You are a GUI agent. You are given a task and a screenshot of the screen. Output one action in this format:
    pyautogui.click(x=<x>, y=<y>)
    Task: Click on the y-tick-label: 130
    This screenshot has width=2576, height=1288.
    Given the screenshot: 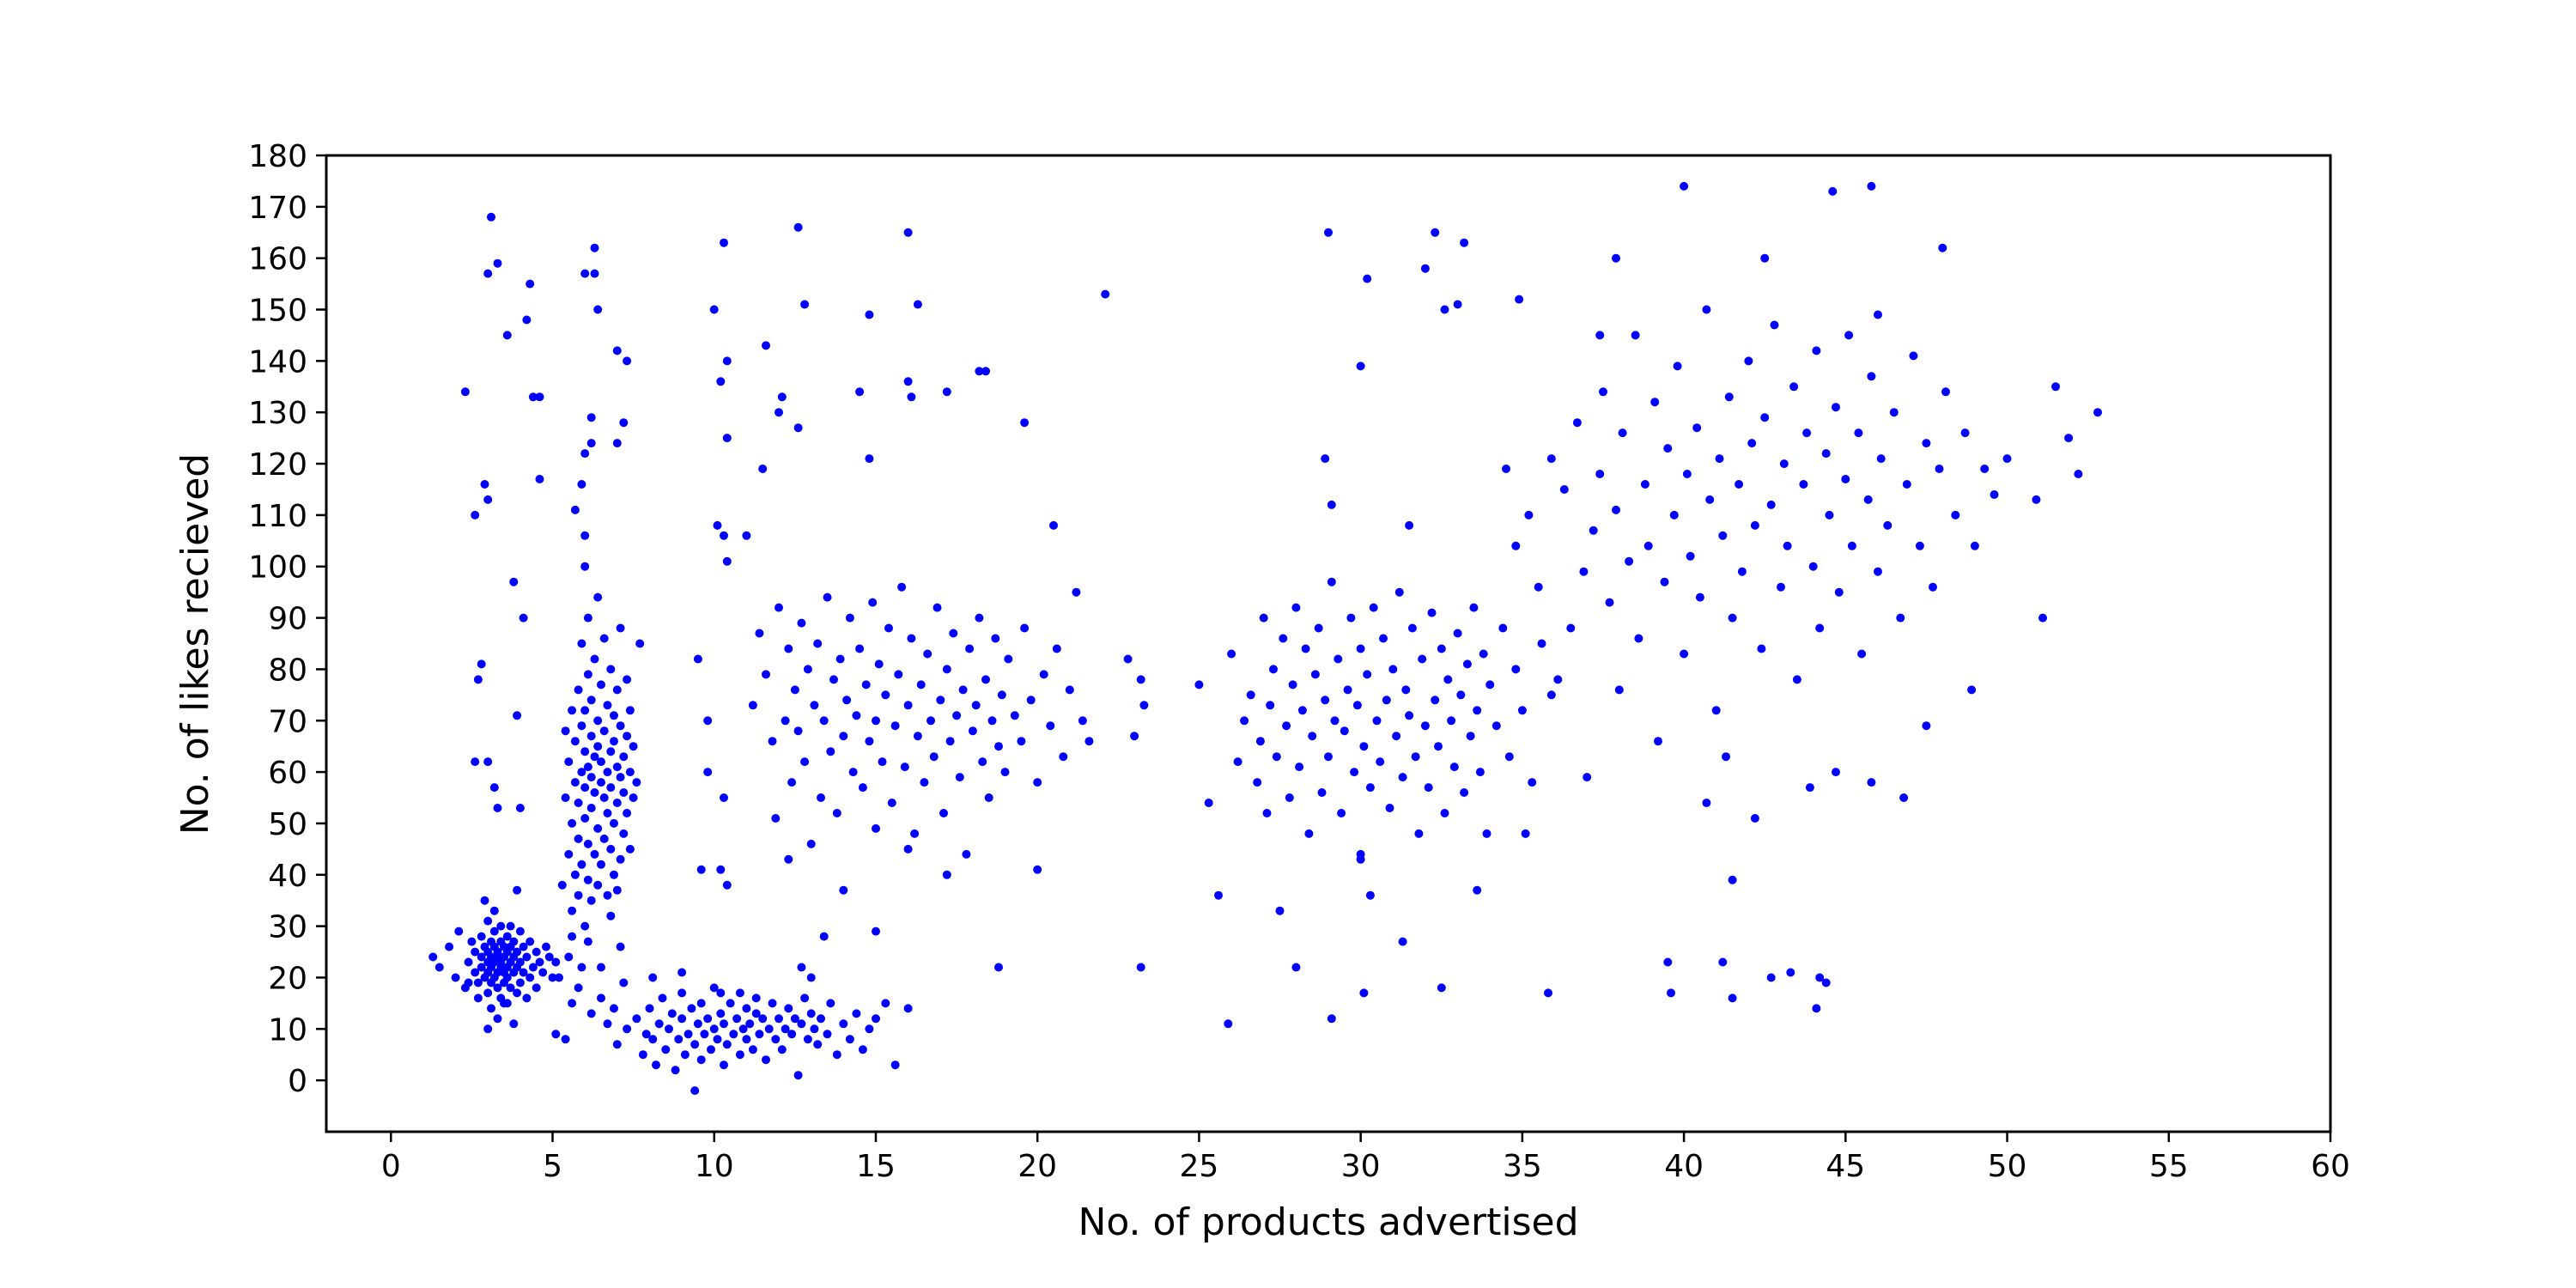 What is the action you would take?
    pyautogui.click(x=278, y=413)
    